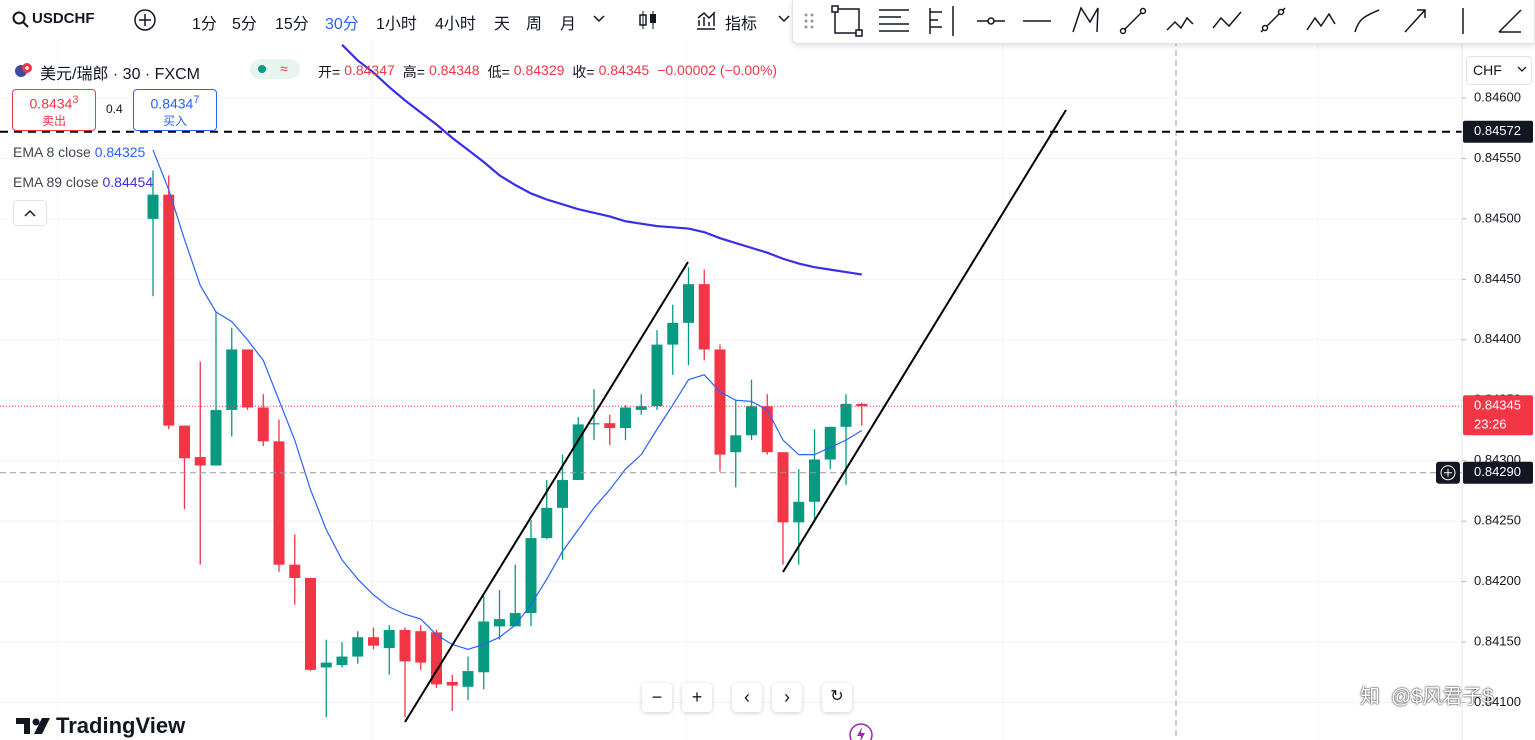  What do you see at coordinates (63, 18) in the screenshot?
I see `symbol: USDCHF` at bounding box center [63, 18].